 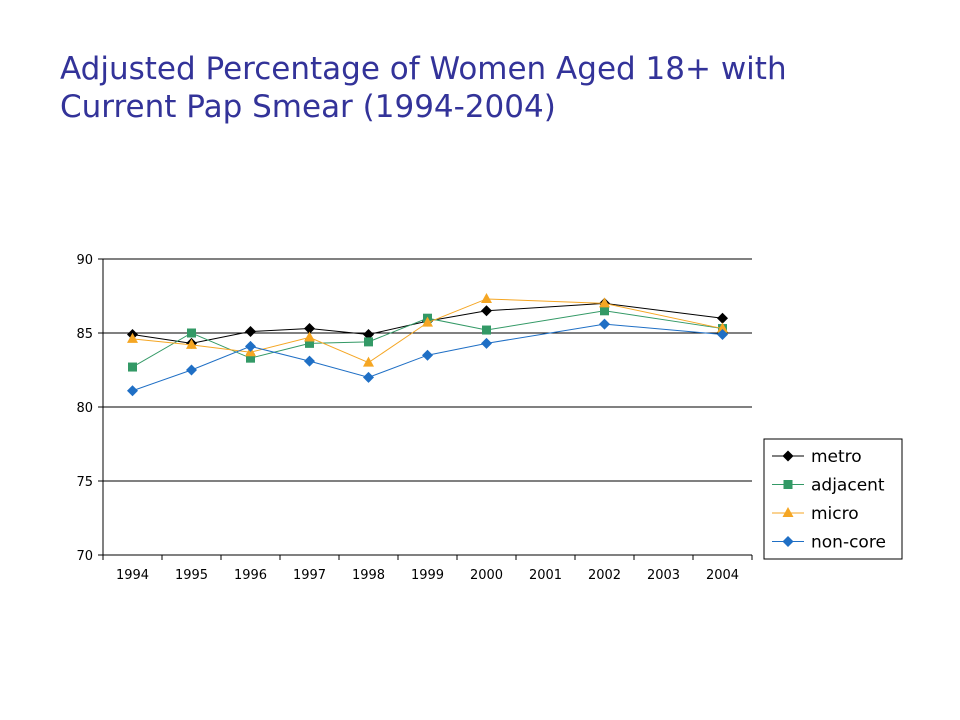 What do you see at coordinates (308, 107) in the screenshot?
I see `page-title-line-2: Current Pap Smear (1994-2004)` at bounding box center [308, 107].